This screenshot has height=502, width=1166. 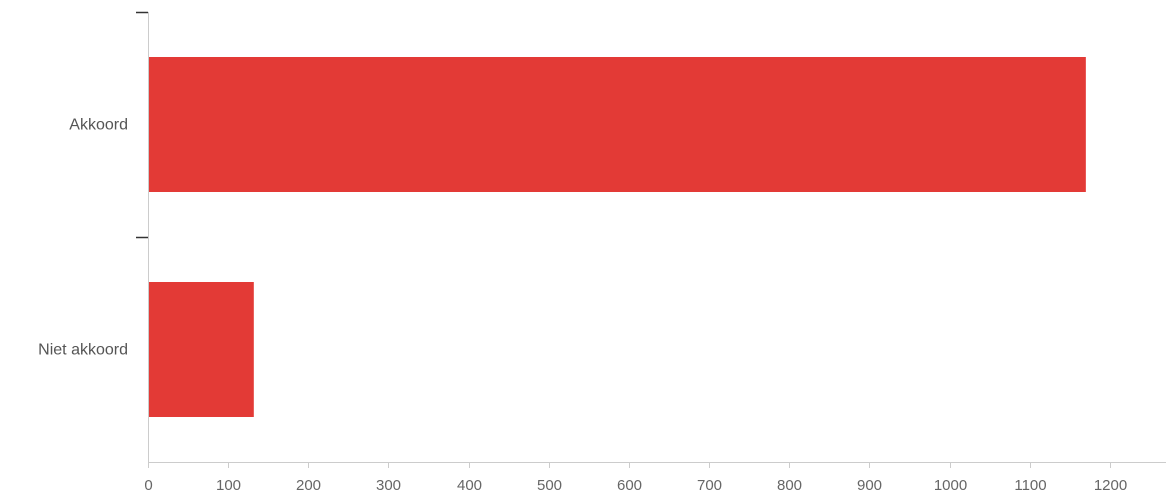 I want to click on x-tick-label: 700, so click(x=709, y=485).